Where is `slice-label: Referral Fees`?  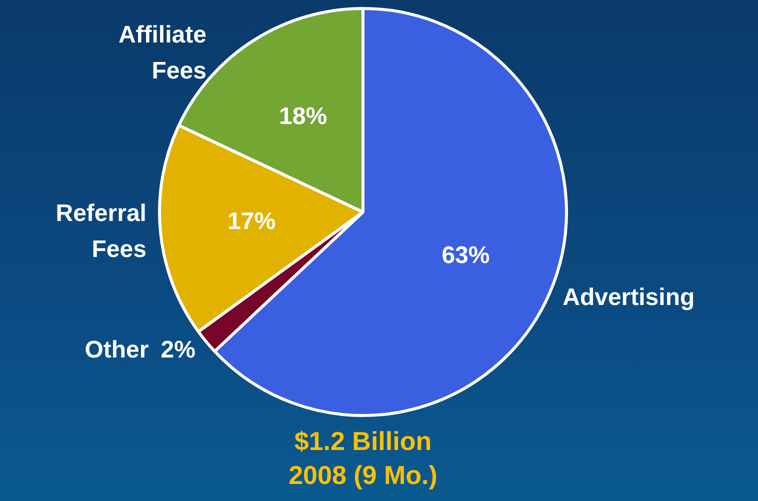
slice-label: Referral Fees is located at coordinates (101, 232).